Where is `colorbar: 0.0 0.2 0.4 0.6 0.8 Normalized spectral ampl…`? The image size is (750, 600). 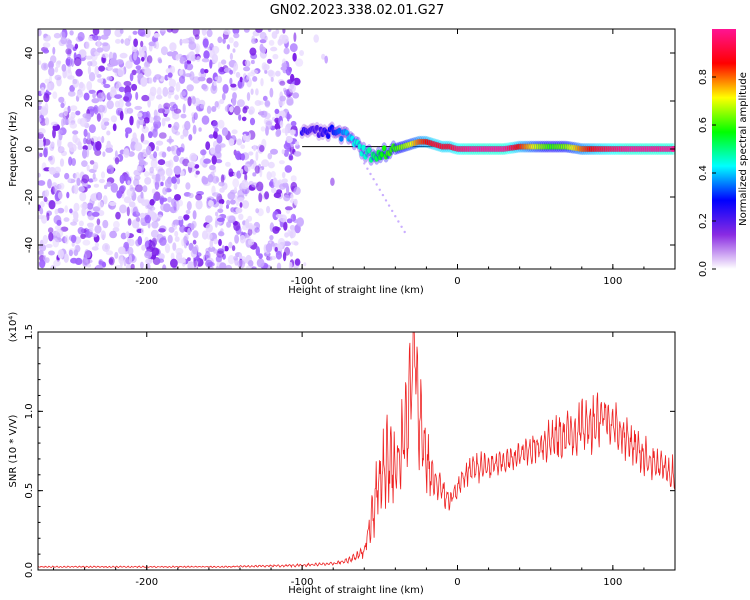
colorbar: 0.0 0.2 0.4 0.6 0.8 Normalized spectral ampl… is located at coordinates (723, 153).